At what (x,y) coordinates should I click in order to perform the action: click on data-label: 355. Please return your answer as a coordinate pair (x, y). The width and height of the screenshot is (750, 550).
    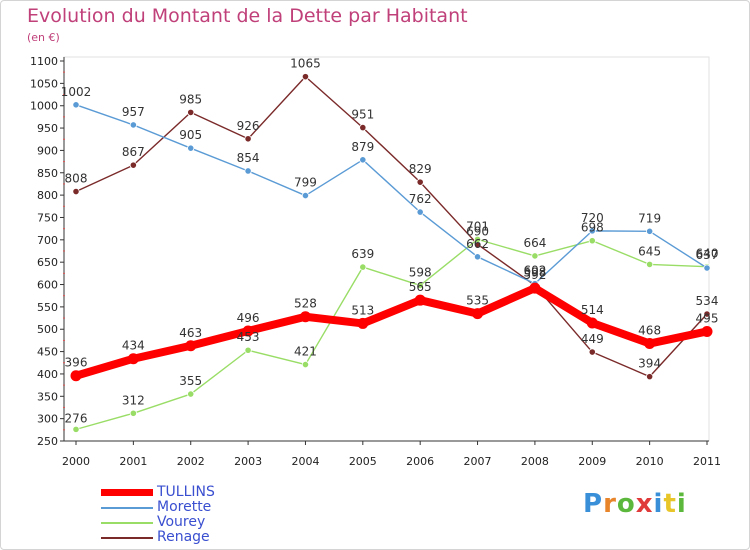
    Looking at the image, I should click on (190, 381).